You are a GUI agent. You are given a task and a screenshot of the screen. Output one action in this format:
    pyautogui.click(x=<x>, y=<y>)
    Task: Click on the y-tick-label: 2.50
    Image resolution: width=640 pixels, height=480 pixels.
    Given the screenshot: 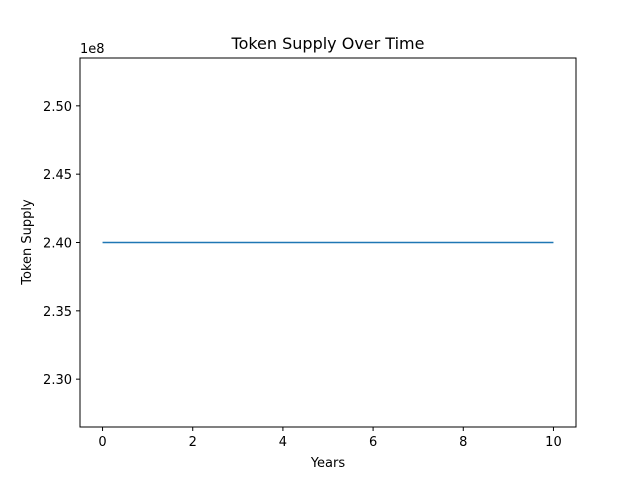 What is the action you would take?
    pyautogui.click(x=57, y=107)
    